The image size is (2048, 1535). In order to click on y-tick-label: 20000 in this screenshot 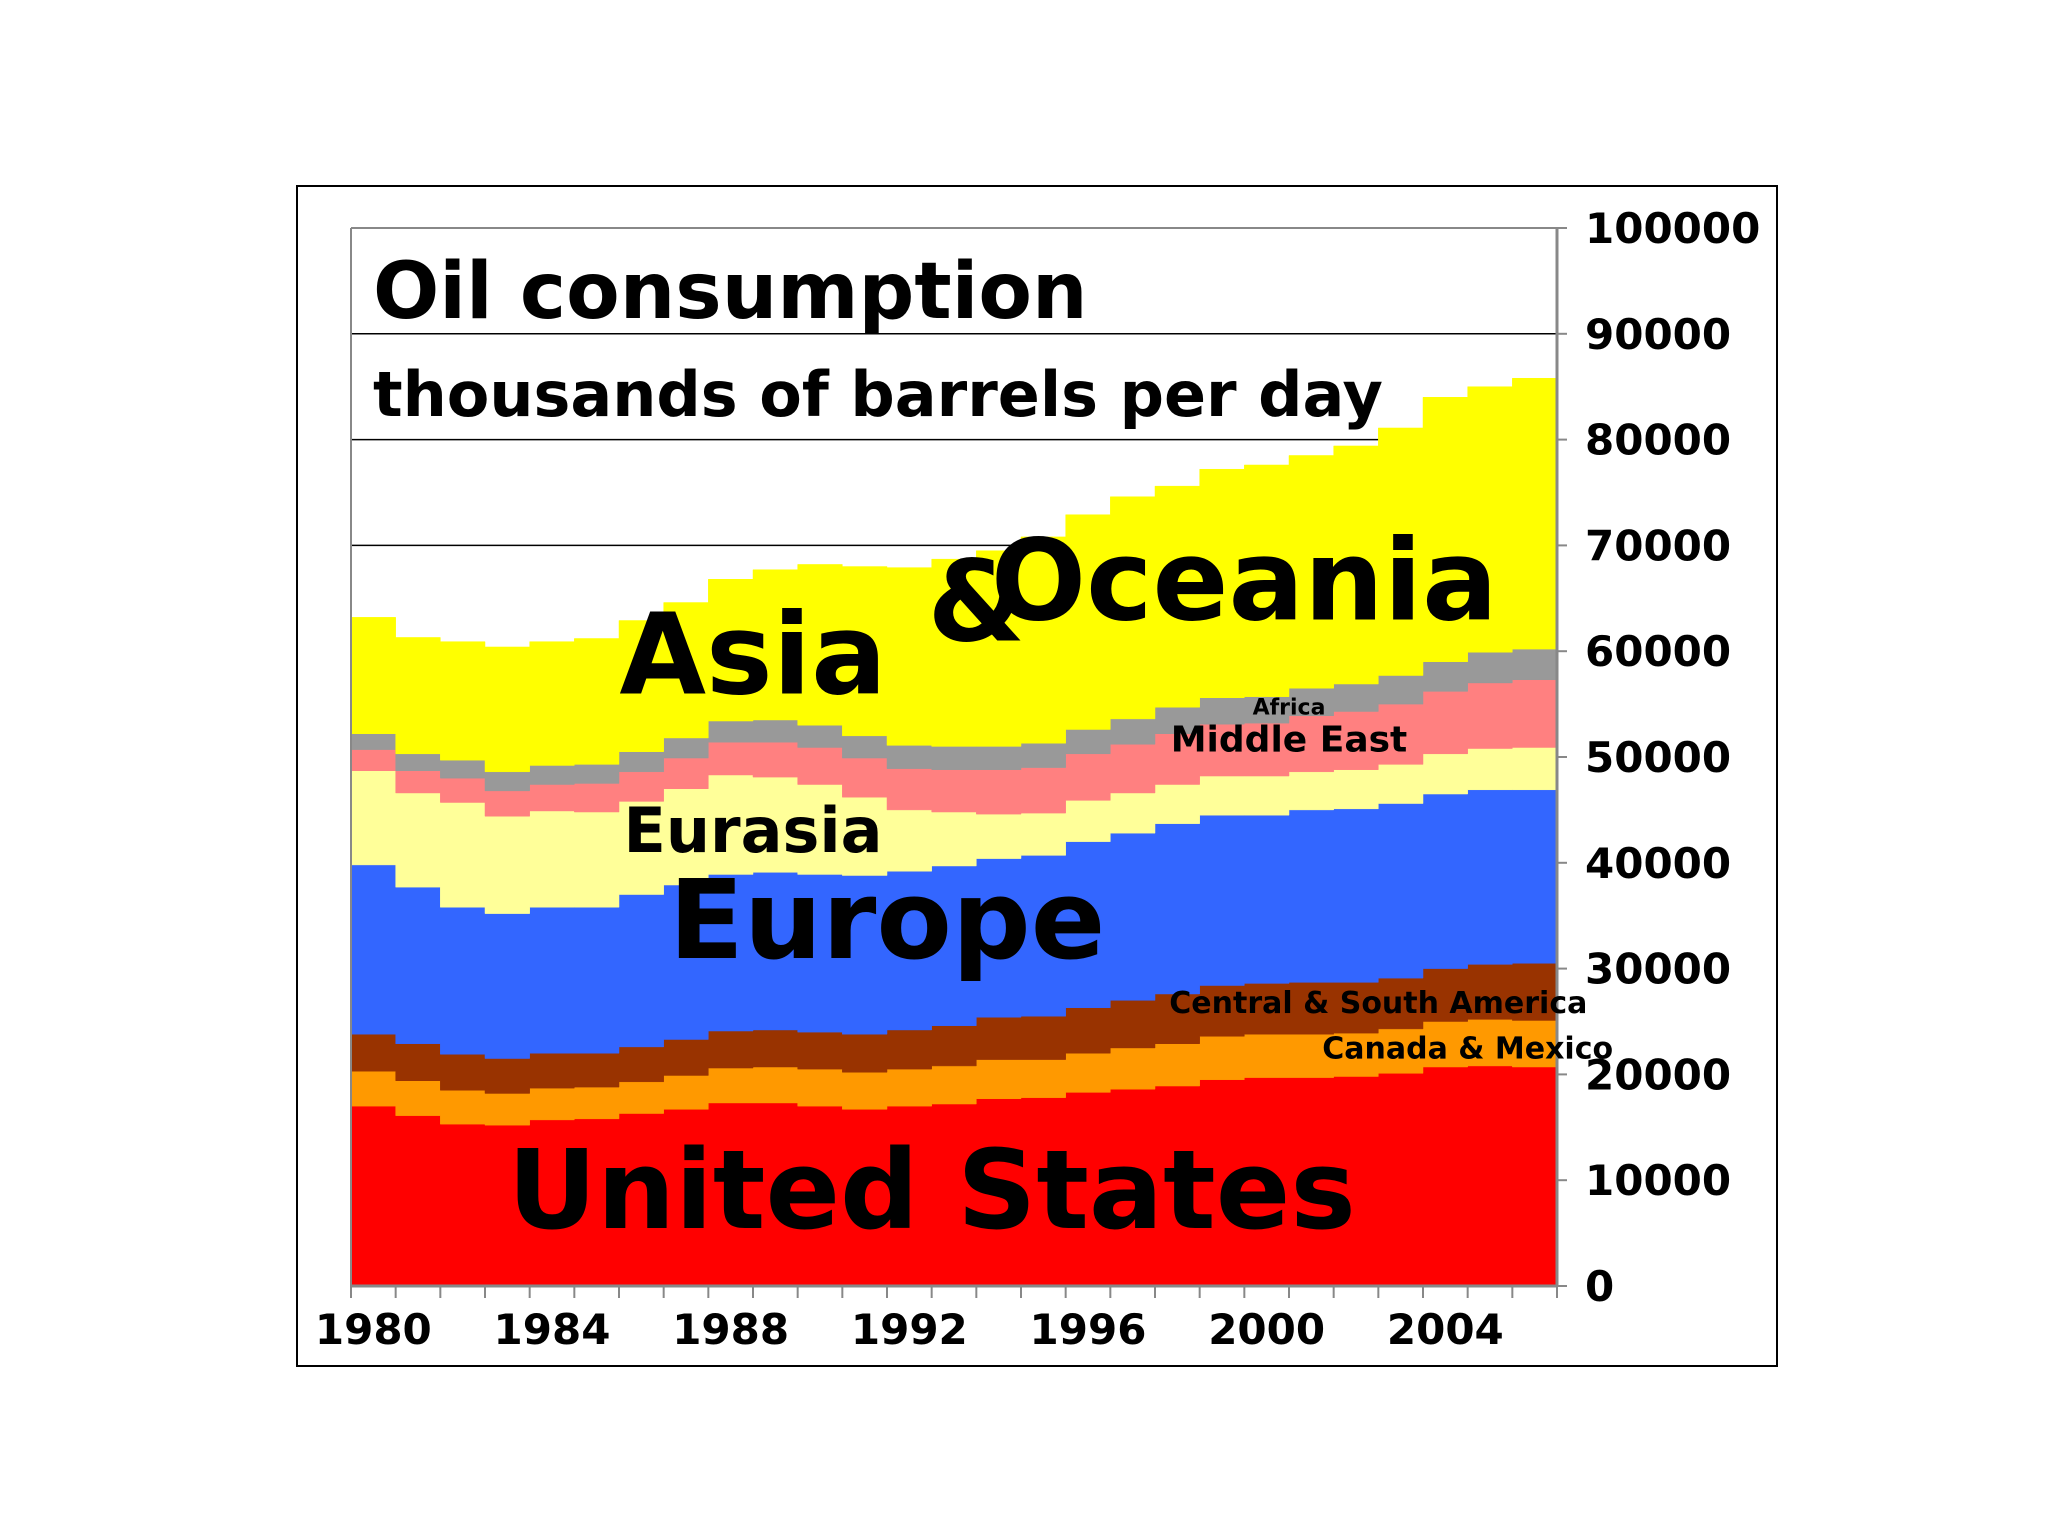, I will do `click(1658, 1074)`.